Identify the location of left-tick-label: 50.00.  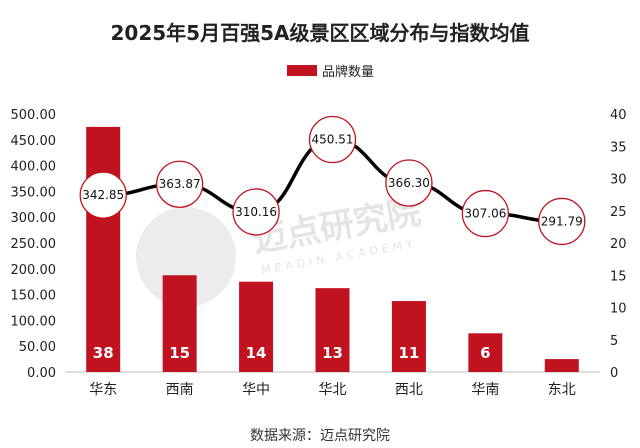
(37, 347).